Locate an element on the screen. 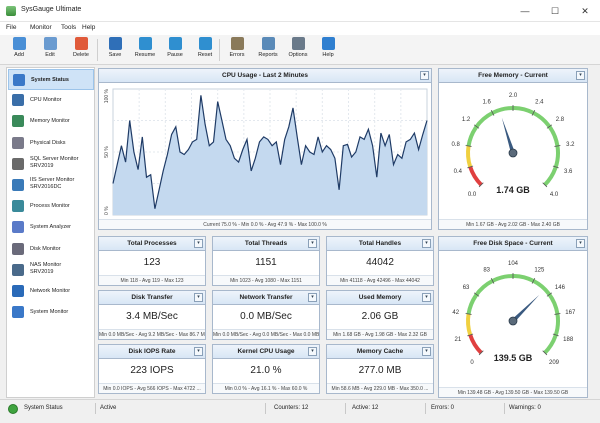 This screenshot has width=600, height=423. sidebar-item-nas-monitor: NAS Monitor SRV2019 is located at coordinates (51, 270).